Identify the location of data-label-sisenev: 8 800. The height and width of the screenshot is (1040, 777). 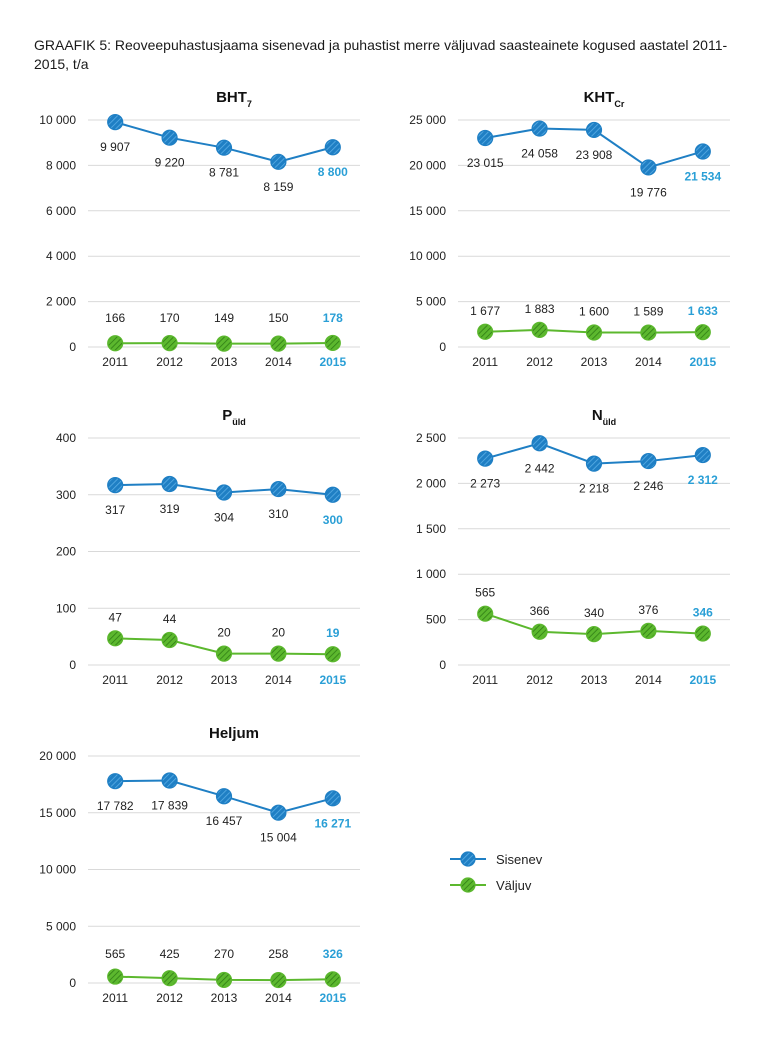
(333, 172).